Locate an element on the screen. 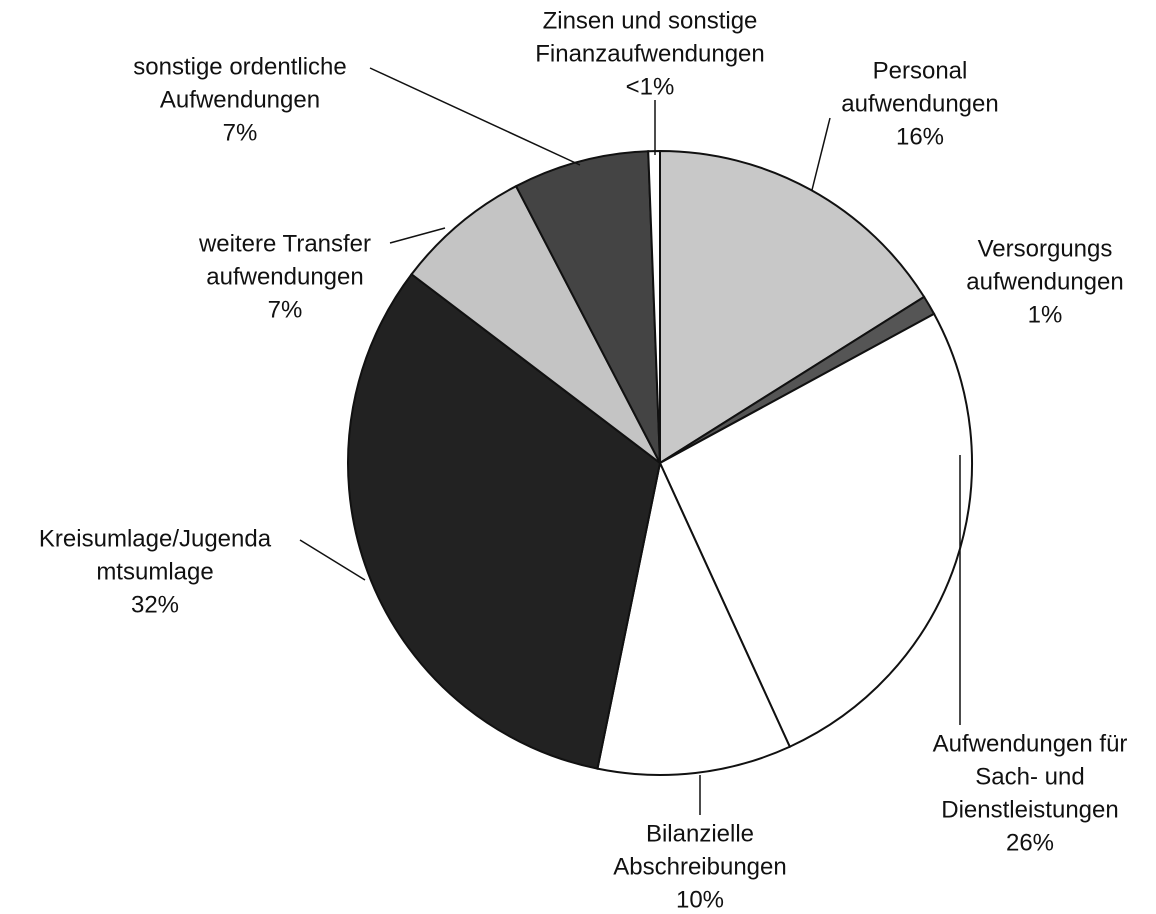 The image size is (1156, 914). slice-label: Bilanzielle is located at coordinates (700, 833).